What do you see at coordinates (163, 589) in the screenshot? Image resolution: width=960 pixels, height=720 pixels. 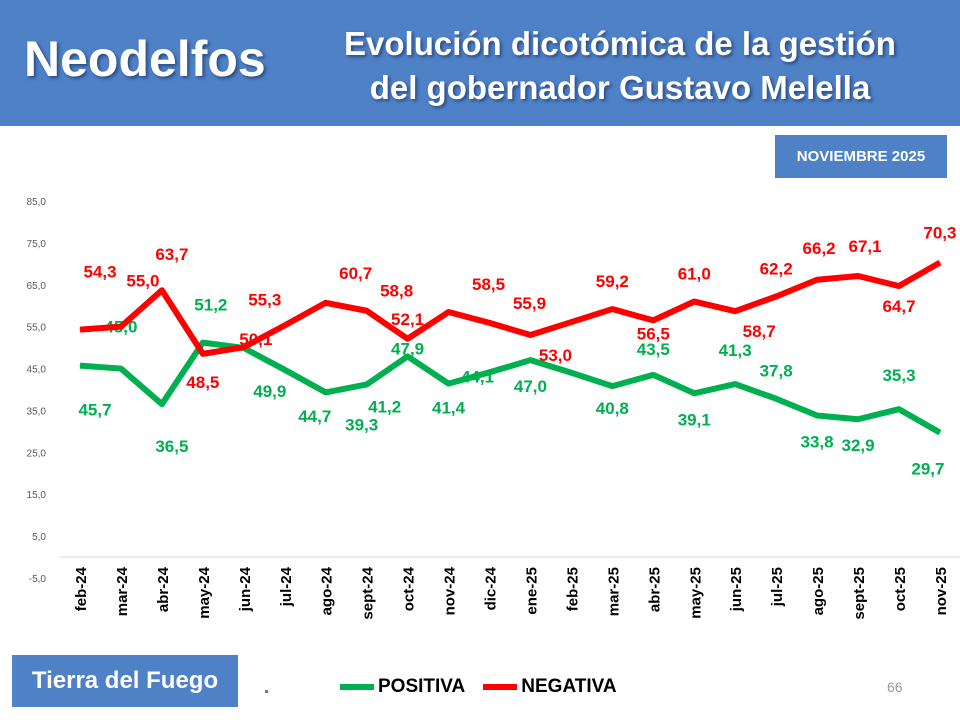 I see `x-tick-label: abr-24` at bounding box center [163, 589].